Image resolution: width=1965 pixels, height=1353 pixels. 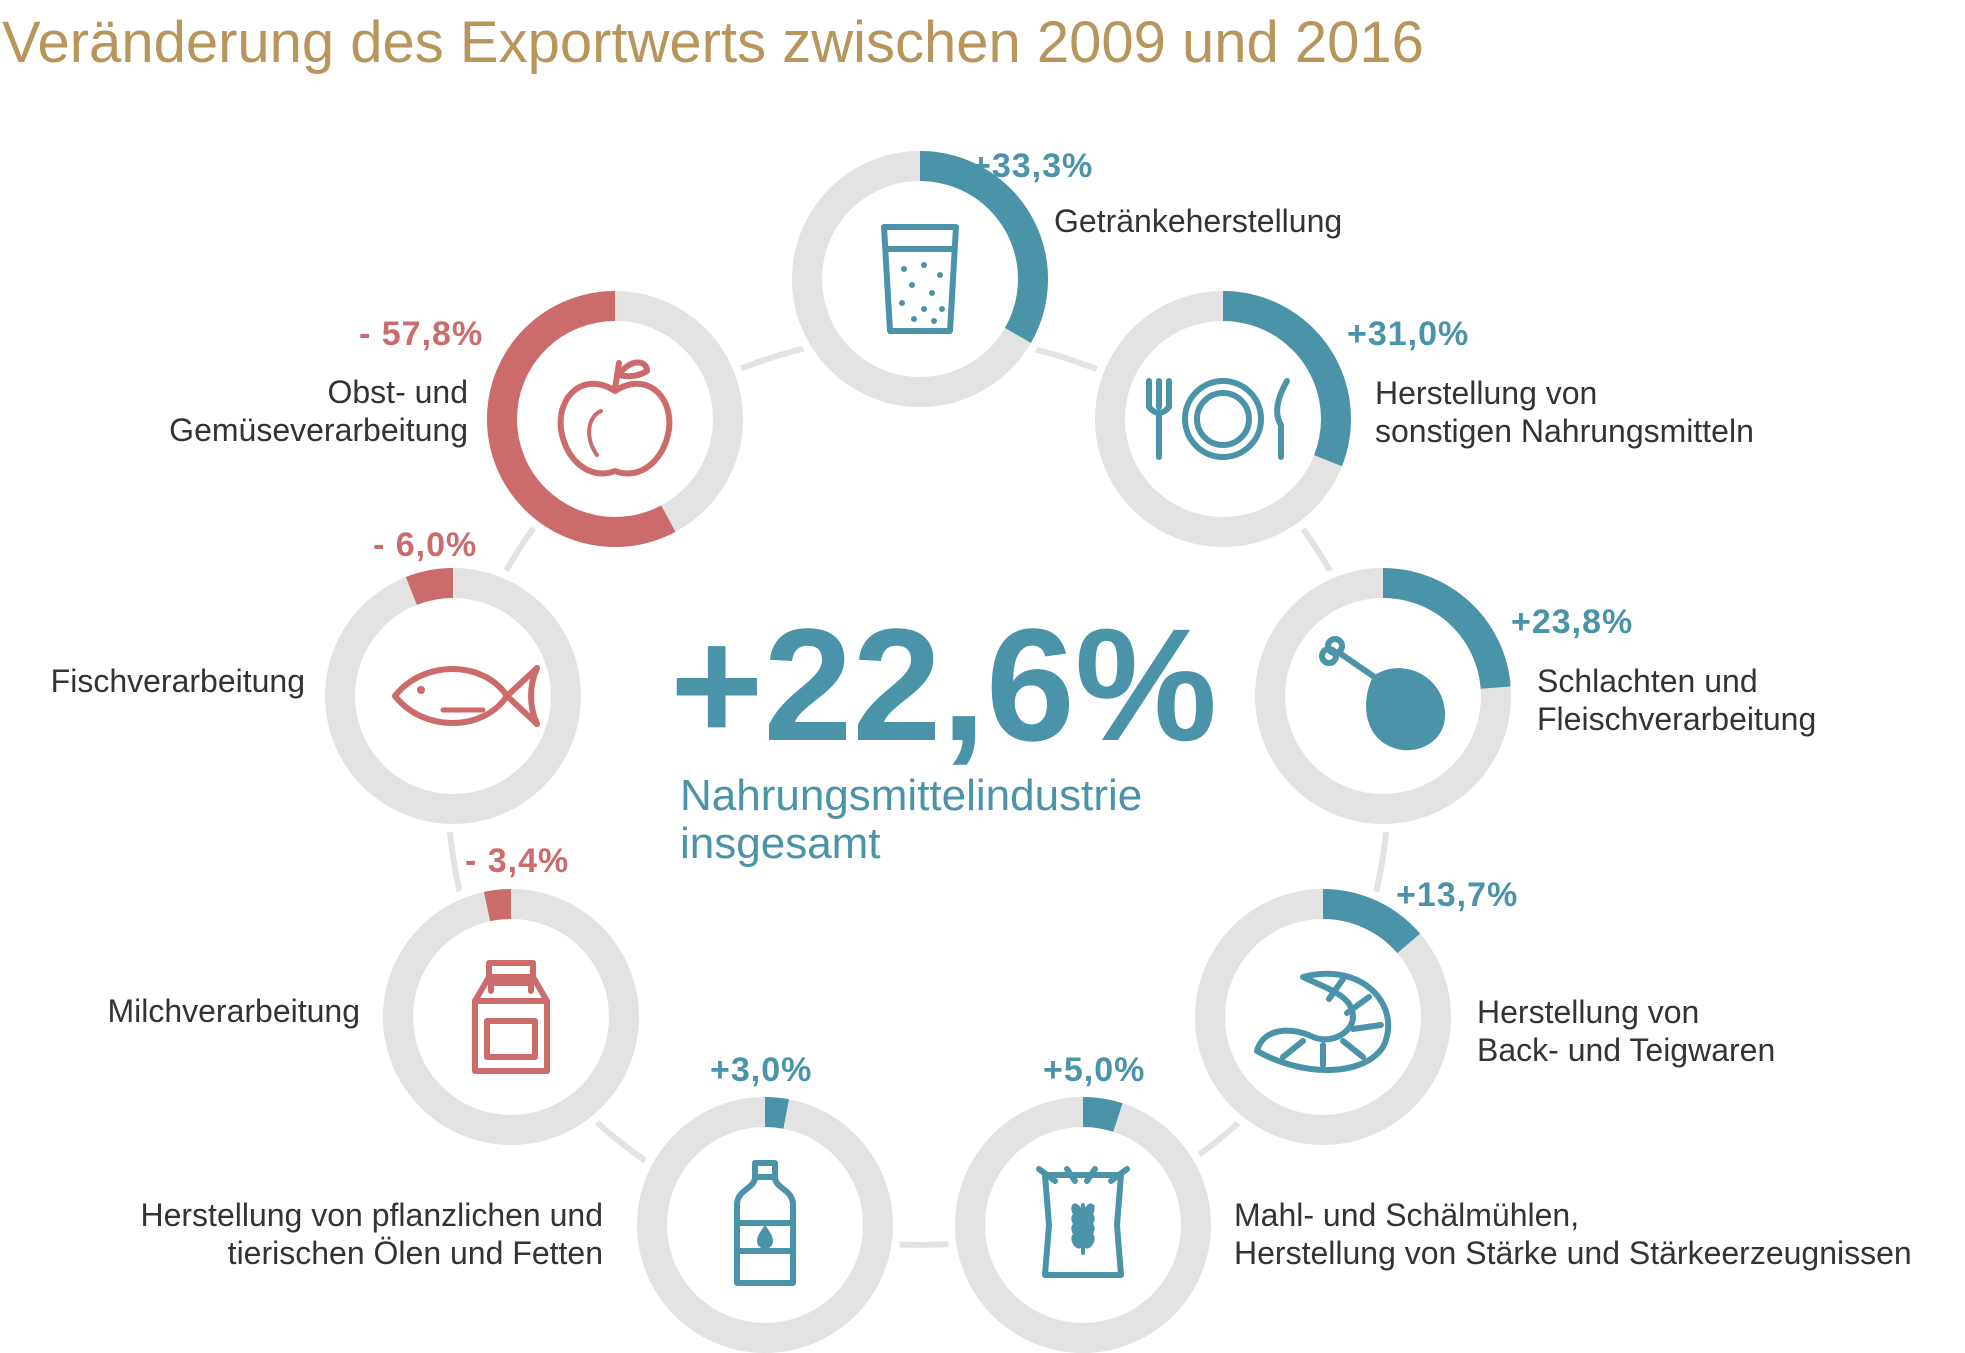 I want to click on percent-label: +31,0%, so click(x=1408, y=334).